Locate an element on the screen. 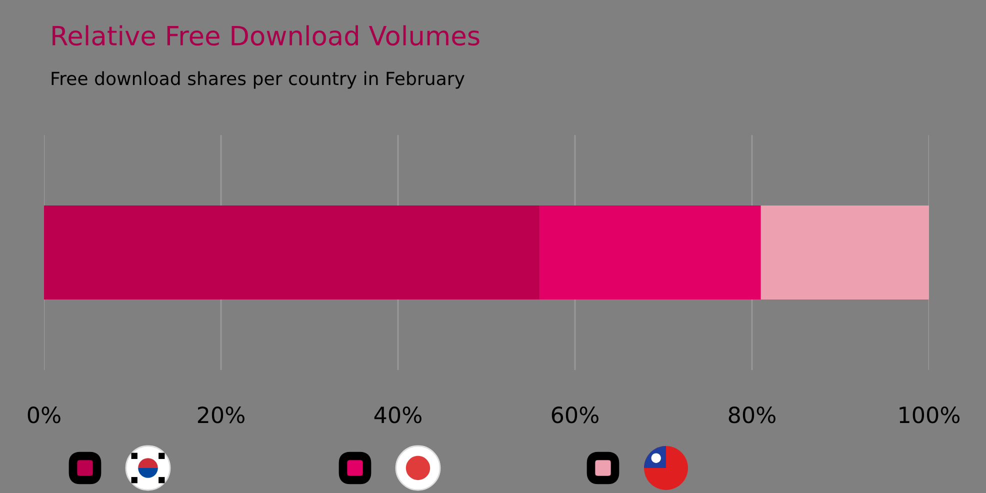  x-tick-label: 60% is located at coordinates (575, 415).